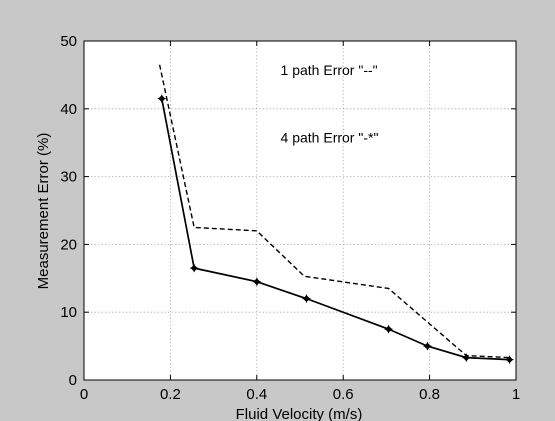 Image resolution: width=555 pixels, height=421 pixels. I want to click on y-tick-label: 50, so click(68, 41).